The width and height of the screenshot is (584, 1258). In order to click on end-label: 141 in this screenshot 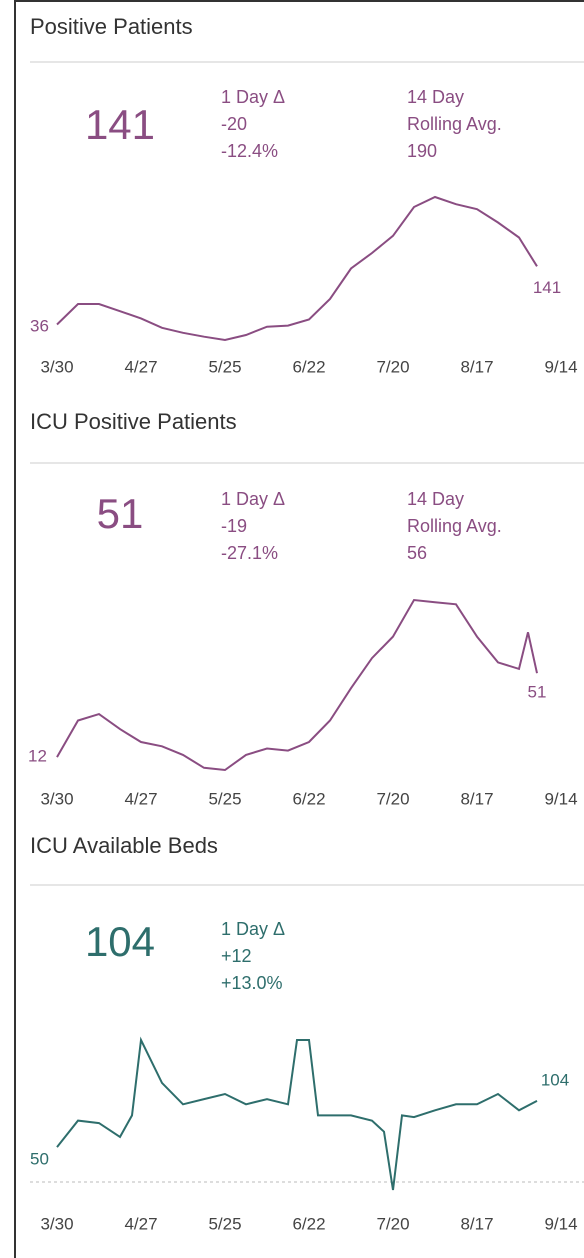, I will do `click(547, 287)`.